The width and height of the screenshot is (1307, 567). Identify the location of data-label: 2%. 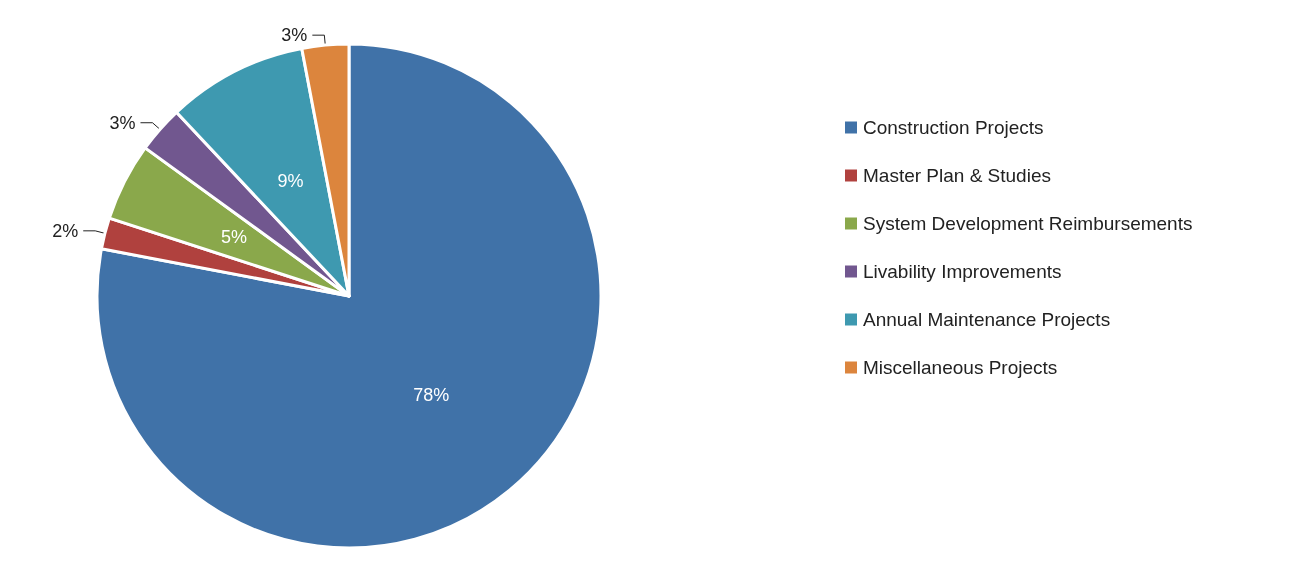
(65, 230).